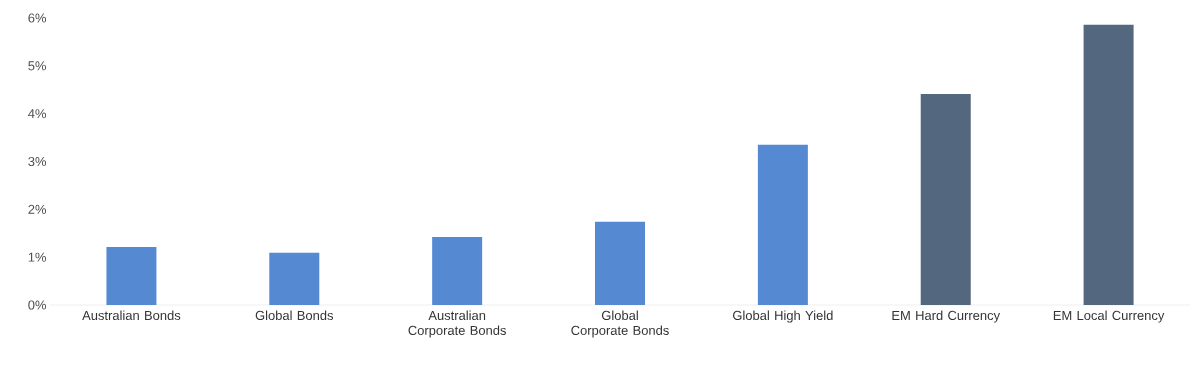 This screenshot has height=366, width=1190. Describe the element at coordinates (131, 315) in the screenshot. I see `x-tick-label: Australian Bonds` at that location.